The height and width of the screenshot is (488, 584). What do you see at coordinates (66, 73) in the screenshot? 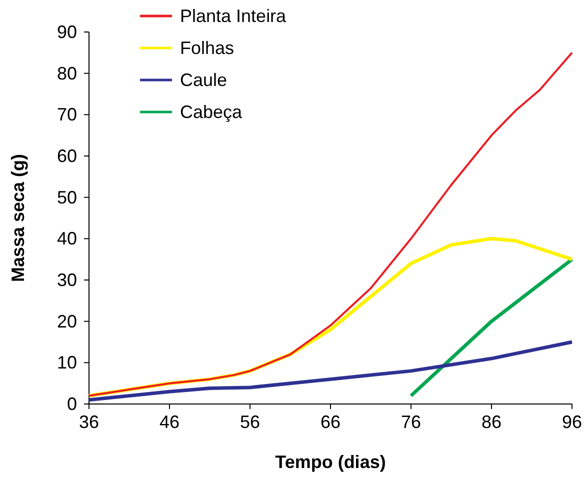
I see `y-tick-label: 80` at bounding box center [66, 73].